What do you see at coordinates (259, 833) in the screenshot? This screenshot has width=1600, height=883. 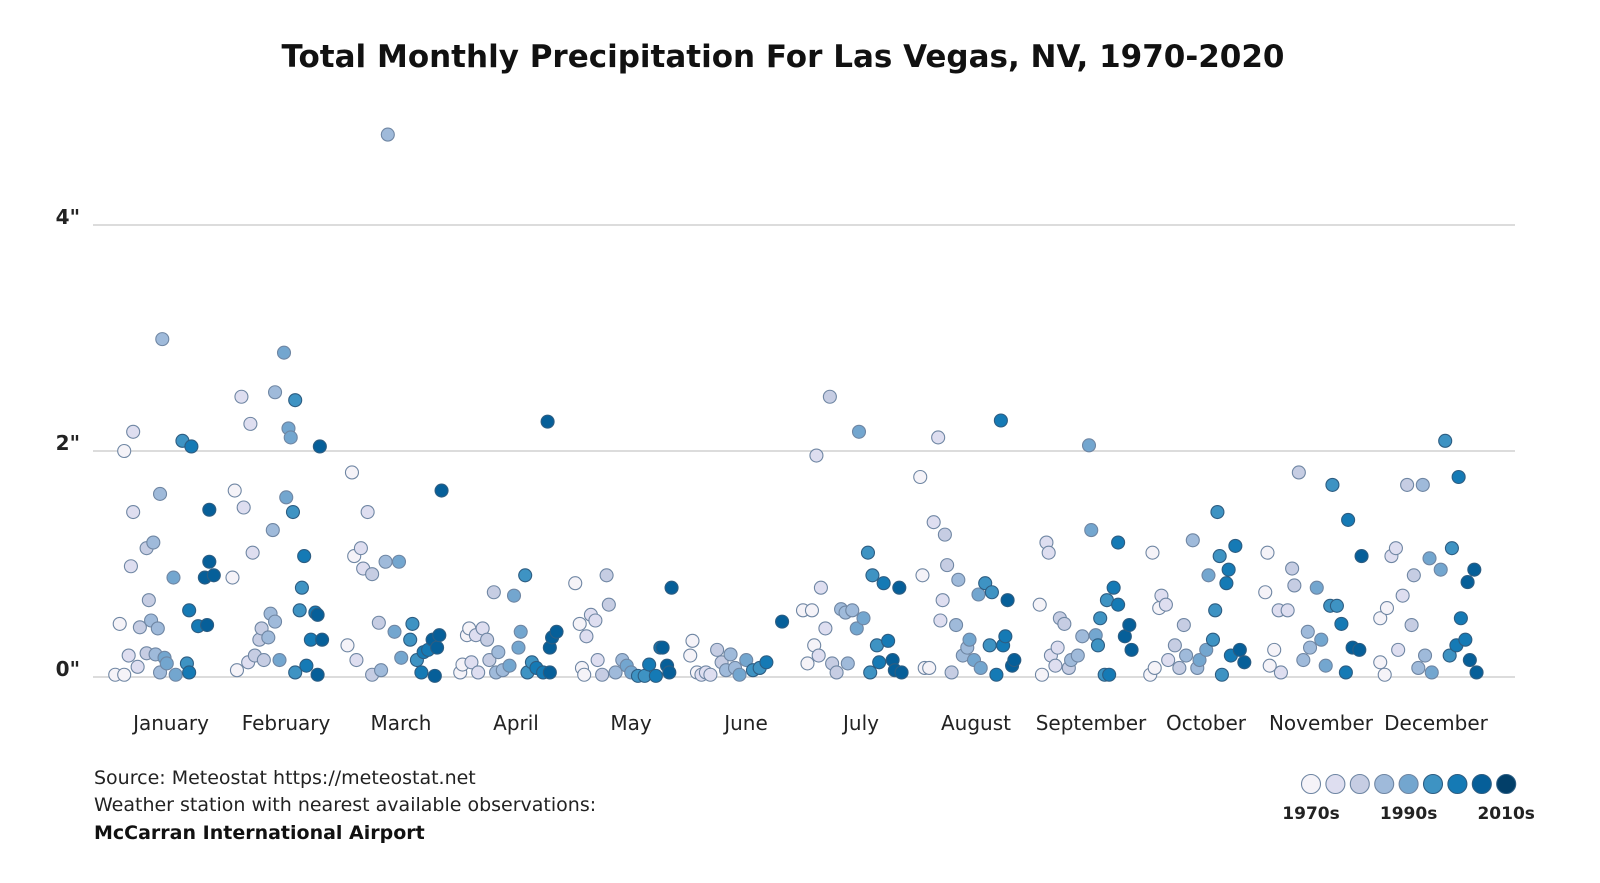 I see `station-name: McCarran International Airport` at bounding box center [259, 833].